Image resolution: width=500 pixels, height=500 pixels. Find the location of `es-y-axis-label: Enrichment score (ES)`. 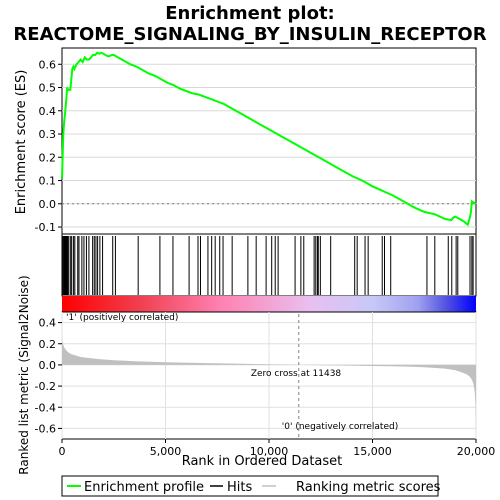

es-y-axis-label: Enrichment score (ES) is located at coordinates (21, 142).